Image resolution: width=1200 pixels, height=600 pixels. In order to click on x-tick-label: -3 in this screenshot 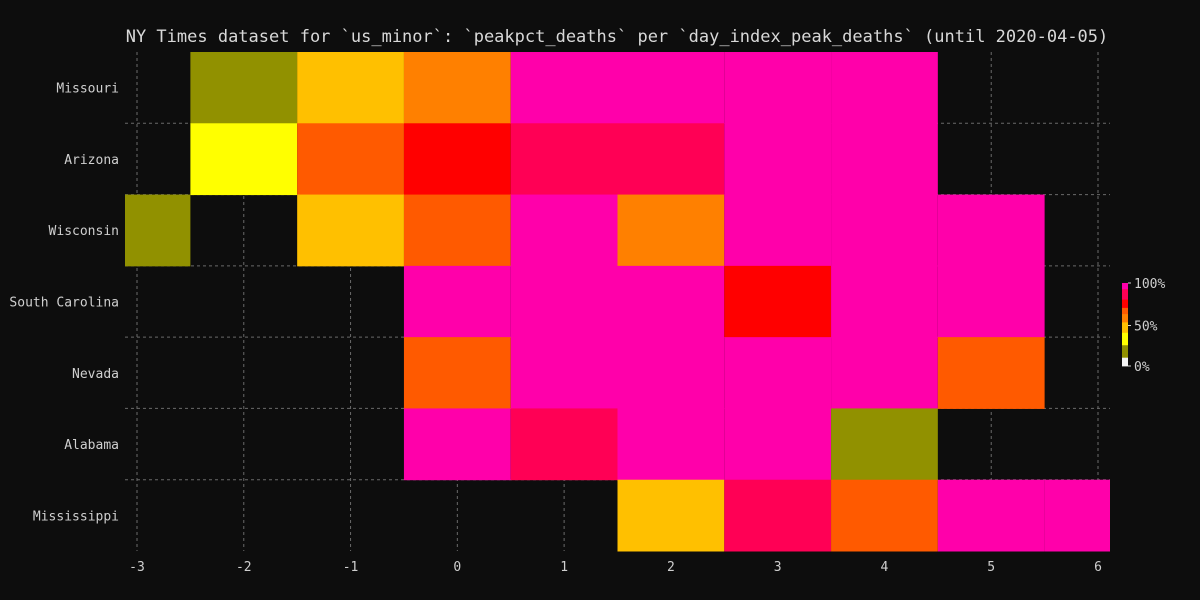, I will do `click(137, 567)`.